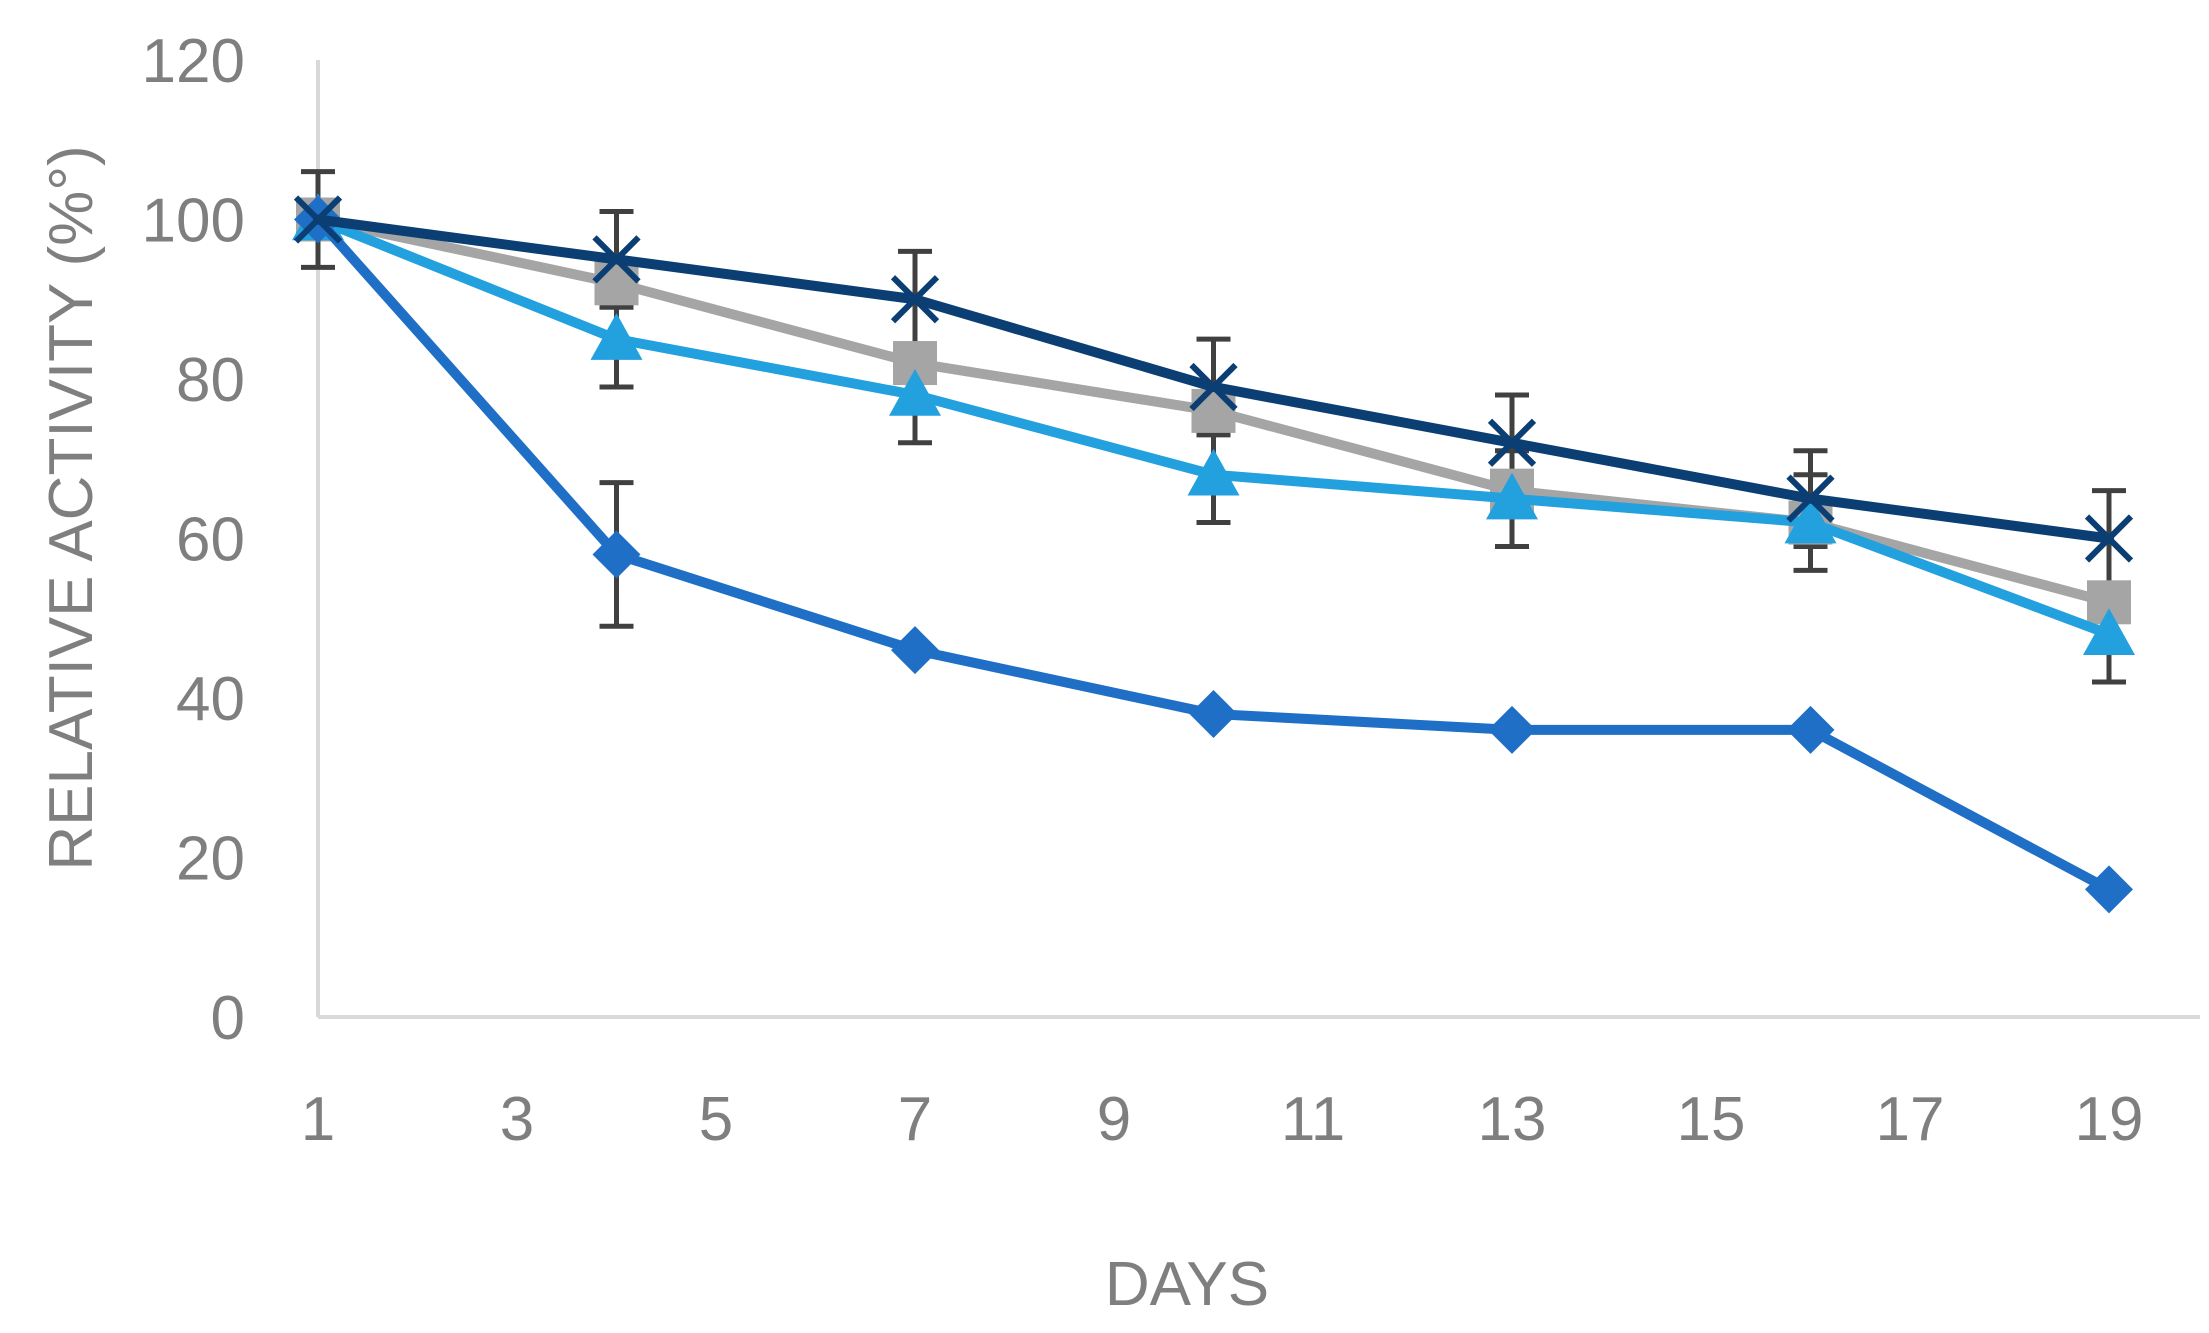 The height and width of the screenshot is (1333, 2209). What do you see at coordinates (1910, 1119) in the screenshot?
I see `x-tick-label: 17` at bounding box center [1910, 1119].